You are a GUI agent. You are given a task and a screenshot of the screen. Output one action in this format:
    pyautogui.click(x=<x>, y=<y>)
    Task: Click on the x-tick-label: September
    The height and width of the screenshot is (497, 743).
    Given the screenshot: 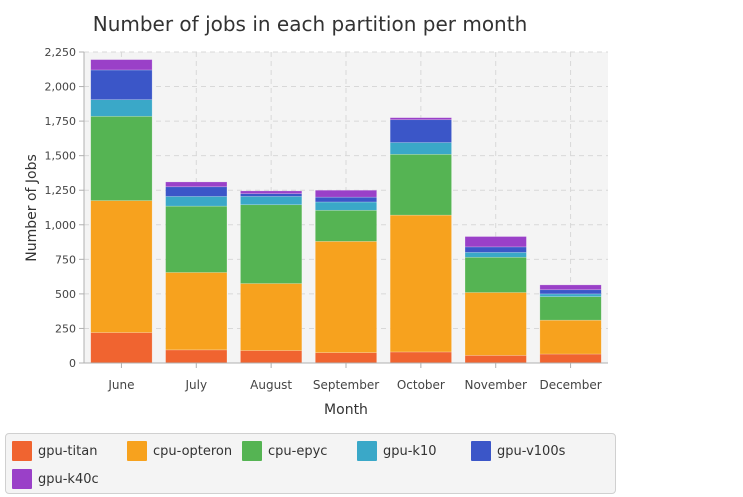 What is the action you would take?
    pyautogui.click(x=346, y=385)
    